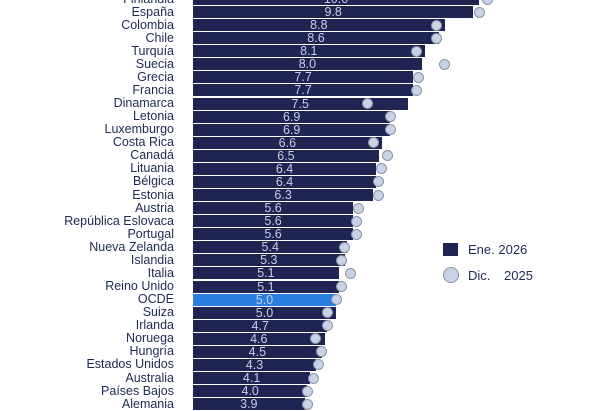 The image size is (600, 411). Describe the element at coordinates (148, 3) in the screenshot. I see `category-label: Finlandia` at that location.